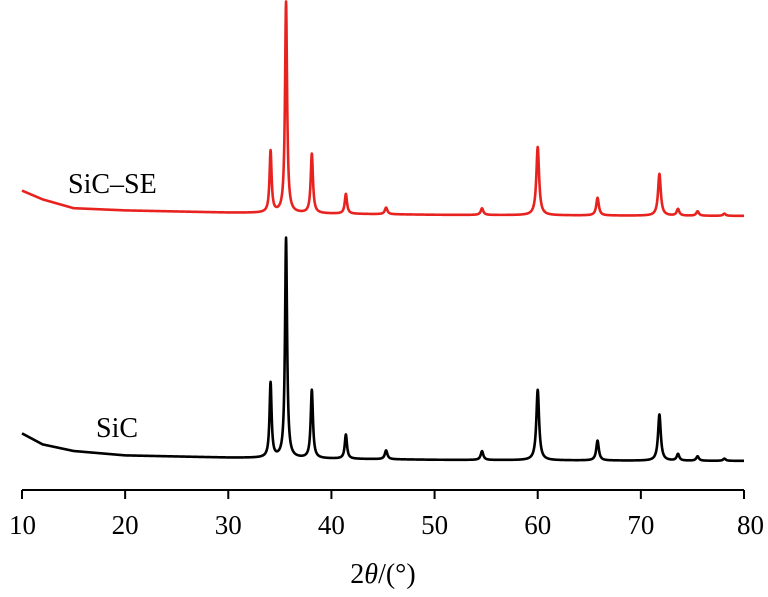 The height and width of the screenshot is (597, 768). I want to click on x-tick-label: 50, so click(434, 525).